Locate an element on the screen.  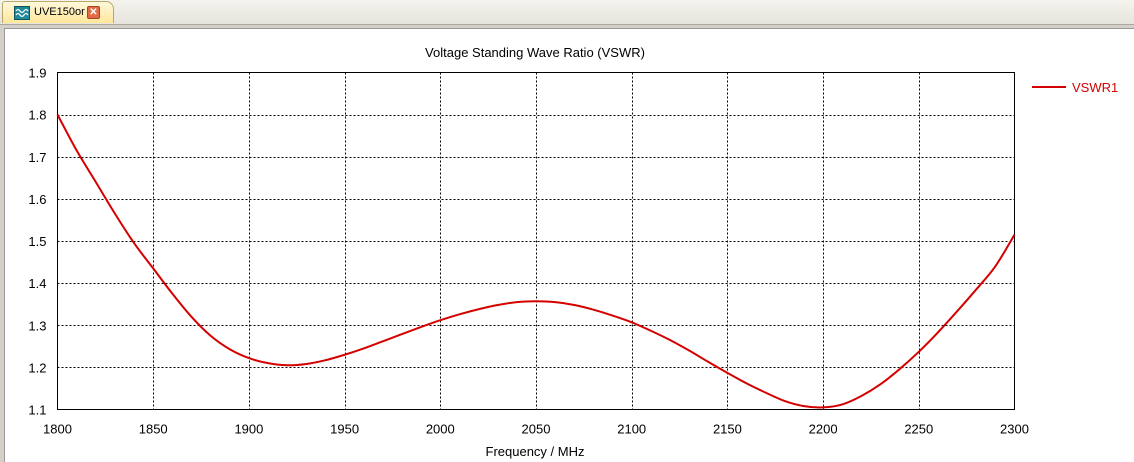
y-tick-label: 1.1 is located at coordinates (37, 410).